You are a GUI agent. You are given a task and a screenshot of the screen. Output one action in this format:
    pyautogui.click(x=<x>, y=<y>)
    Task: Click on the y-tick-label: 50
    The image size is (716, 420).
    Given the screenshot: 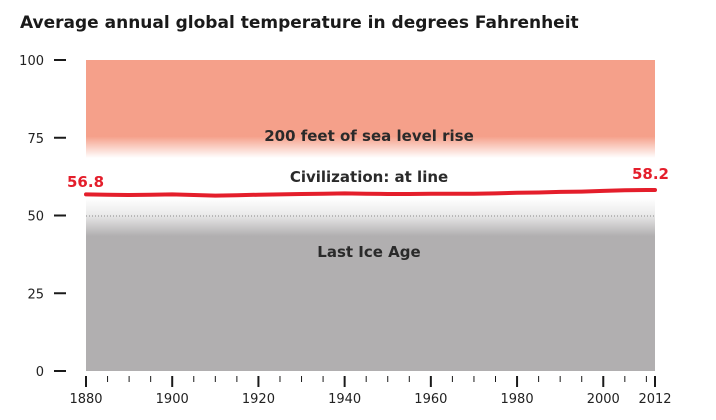 What is the action you would take?
    pyautogui.click(x=35, y=217)
    